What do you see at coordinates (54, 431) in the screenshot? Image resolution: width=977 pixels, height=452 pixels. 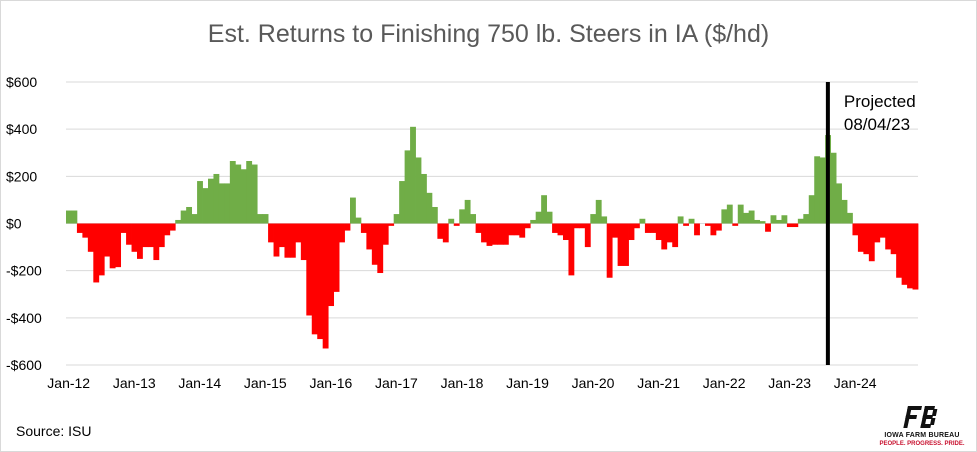 I see `source-note: Source: ISU` at bounding box center [54, 431].